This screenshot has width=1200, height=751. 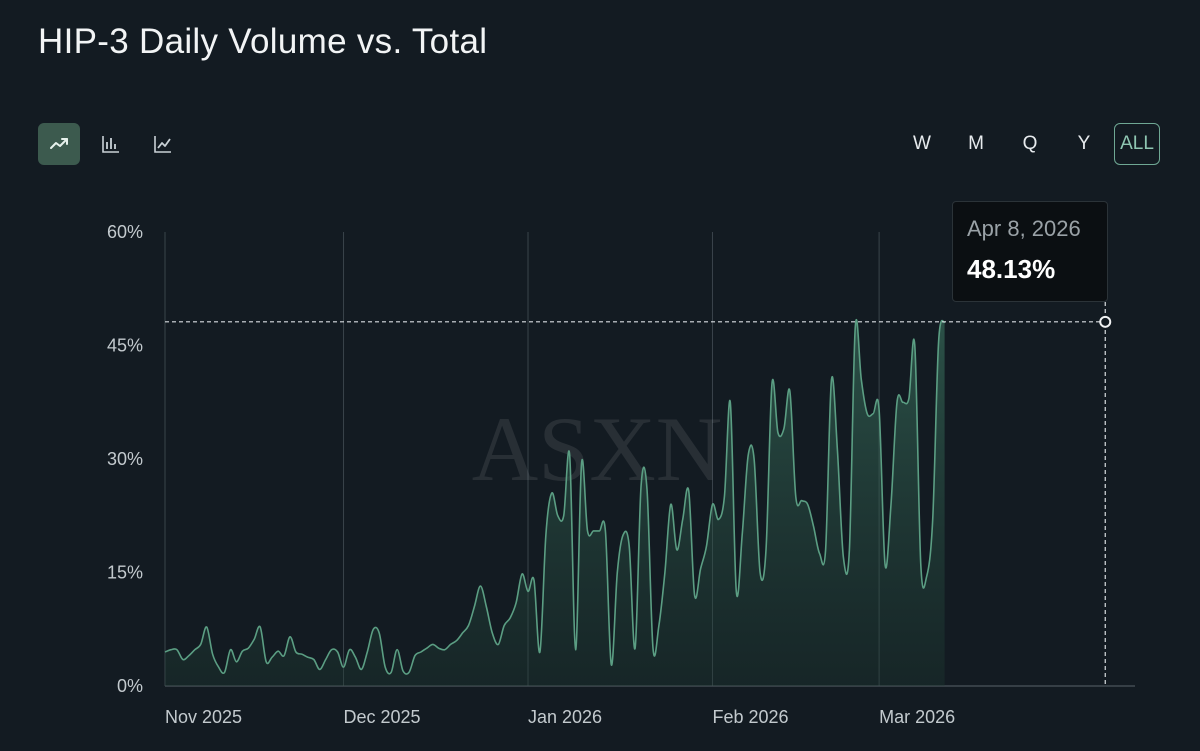 What do you see at coordinates (382, 717) in the screenshot?
I see `x-tick-label: Dec 2025` at bounding box center [382, 717].